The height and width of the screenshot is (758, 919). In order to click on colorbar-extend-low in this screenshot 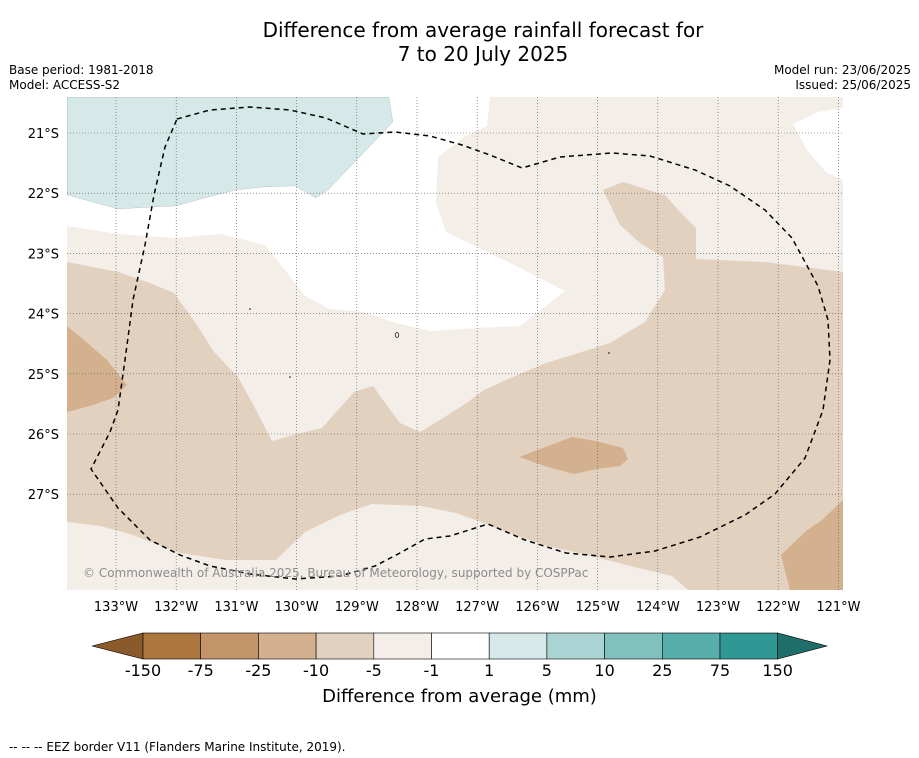, I will do `click(117, 646)`.